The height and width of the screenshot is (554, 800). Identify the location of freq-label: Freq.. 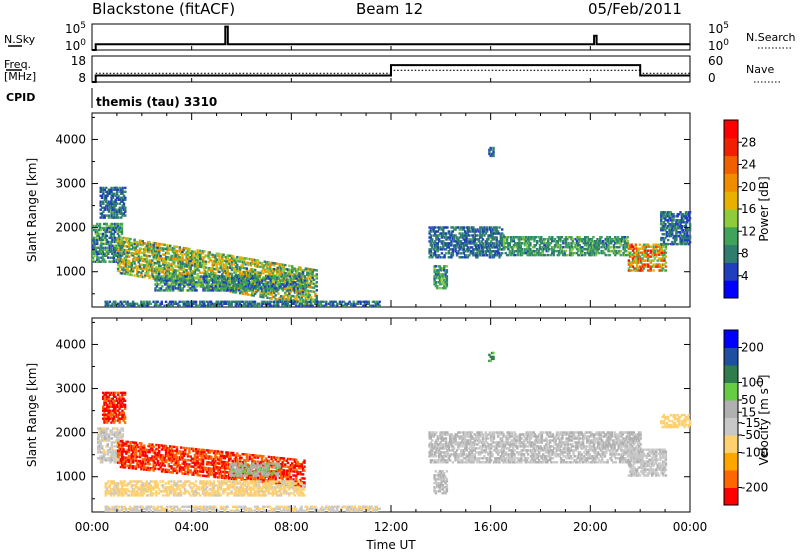
(17, 64).